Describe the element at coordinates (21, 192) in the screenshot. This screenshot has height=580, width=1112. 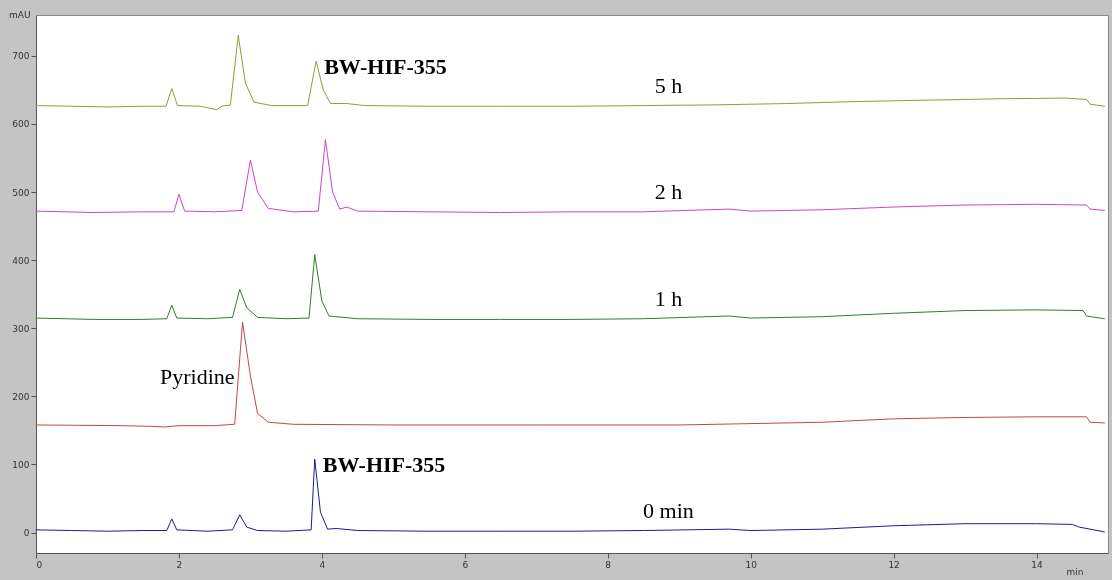
I see `y-tick-label: 500` at that location.